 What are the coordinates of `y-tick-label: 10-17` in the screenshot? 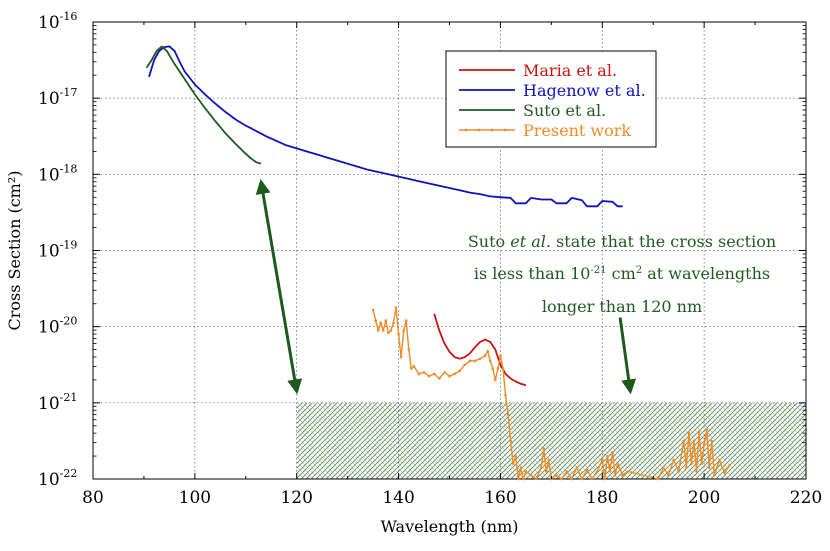 It's located at (57, 97).